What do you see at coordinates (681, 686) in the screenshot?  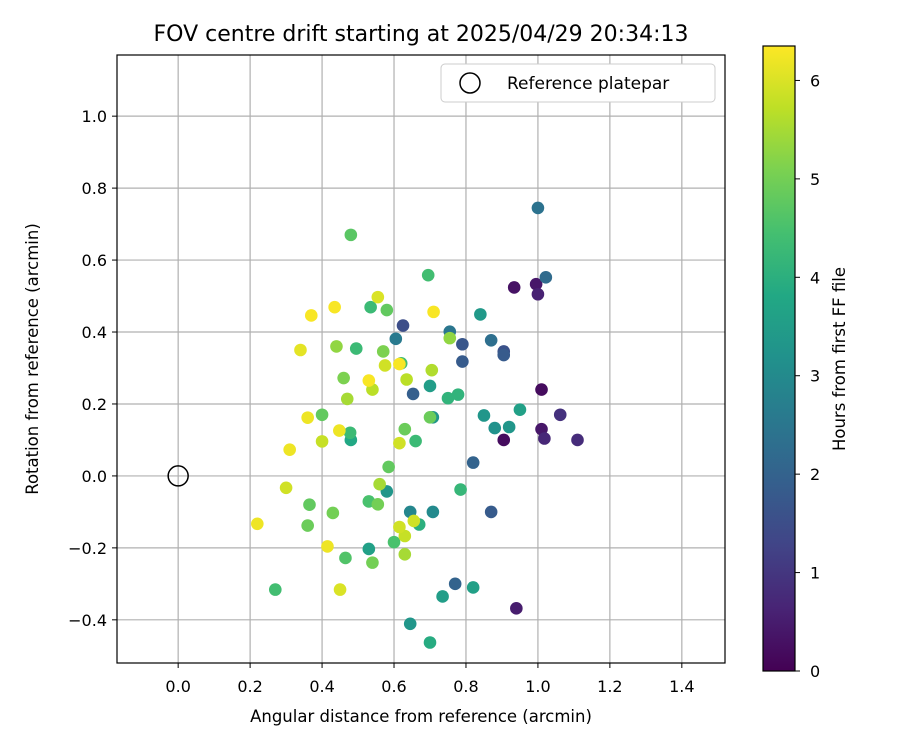 I see `x-tick-label: 1.4` at bounding box center [681, 686].